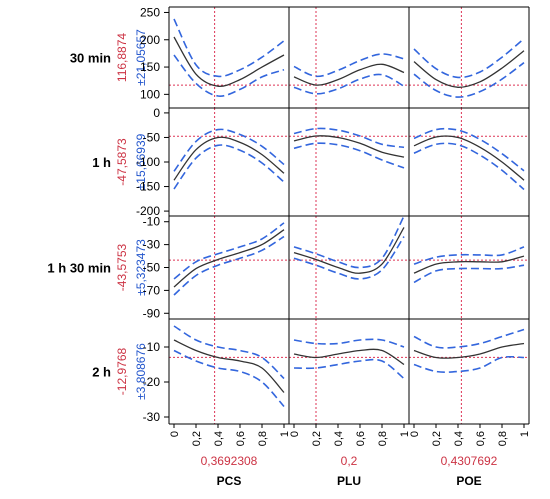 The height and width of the screenshot is (499, 550). What do you see at coordinates (152, 268) in the screenshot?
I see `y-tick-label-2-2: -50` at bounding box center [152, 268].